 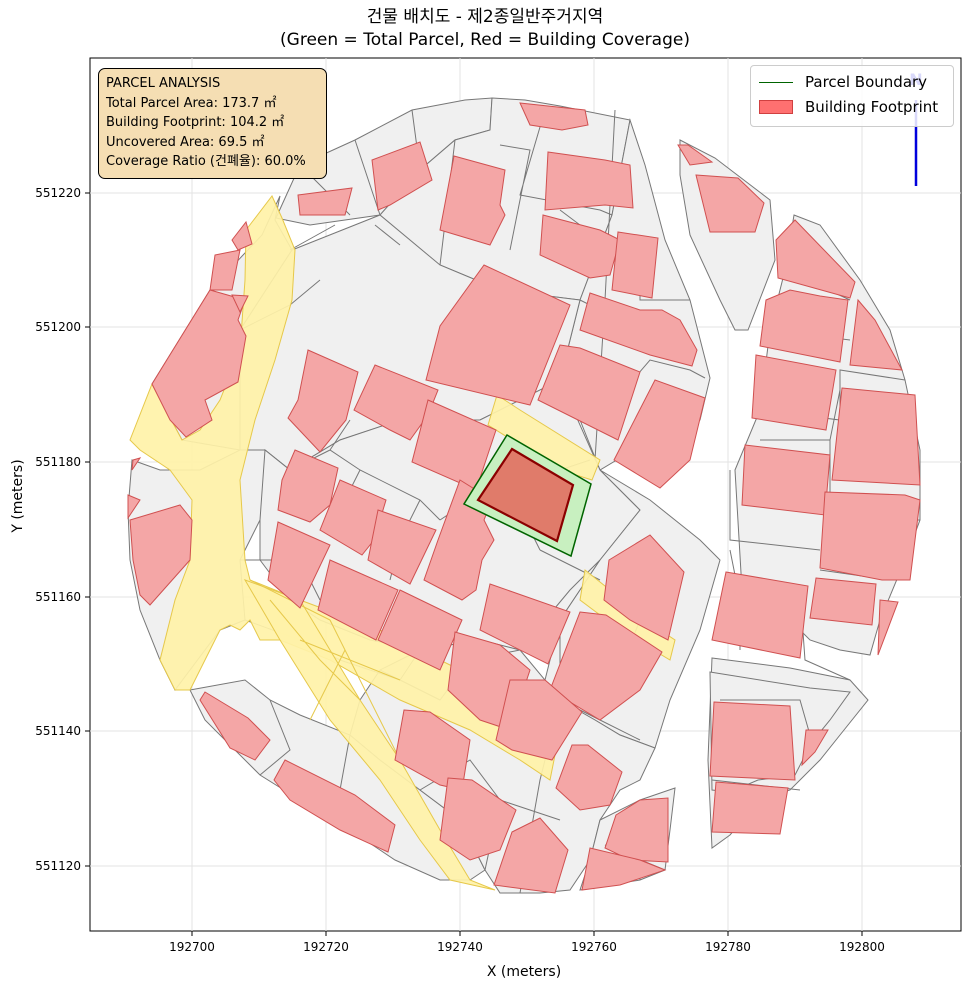 What do you see at coordinates (58, 731) in the screenshot?
I see `y-tick-label: 551140` at bounding box center [58, 731].